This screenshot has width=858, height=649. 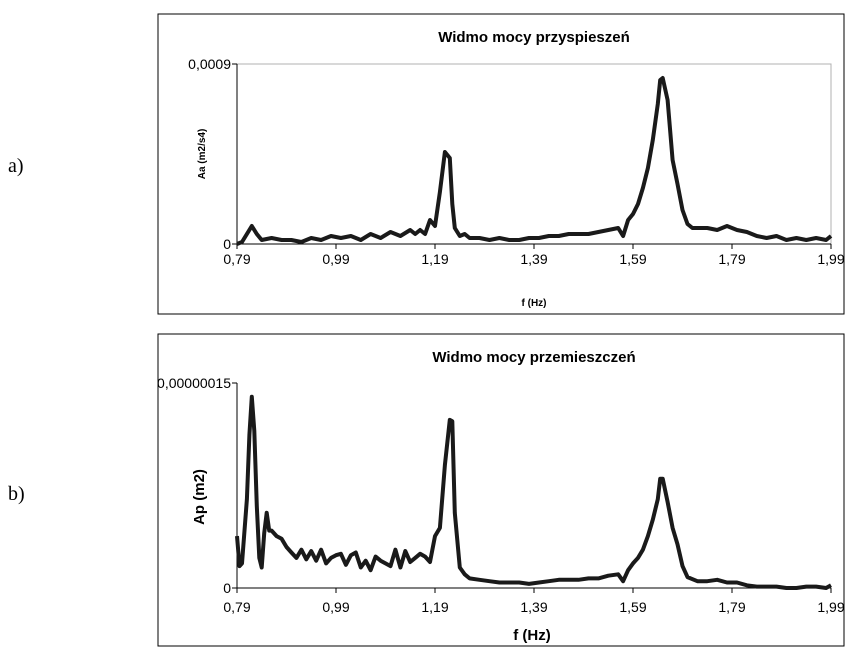 What do you see at coordinates (534, 37) in the screenshot?
I see `chart-title: Widmo mocy przyspieszeń` at bounding box center [534, 37].